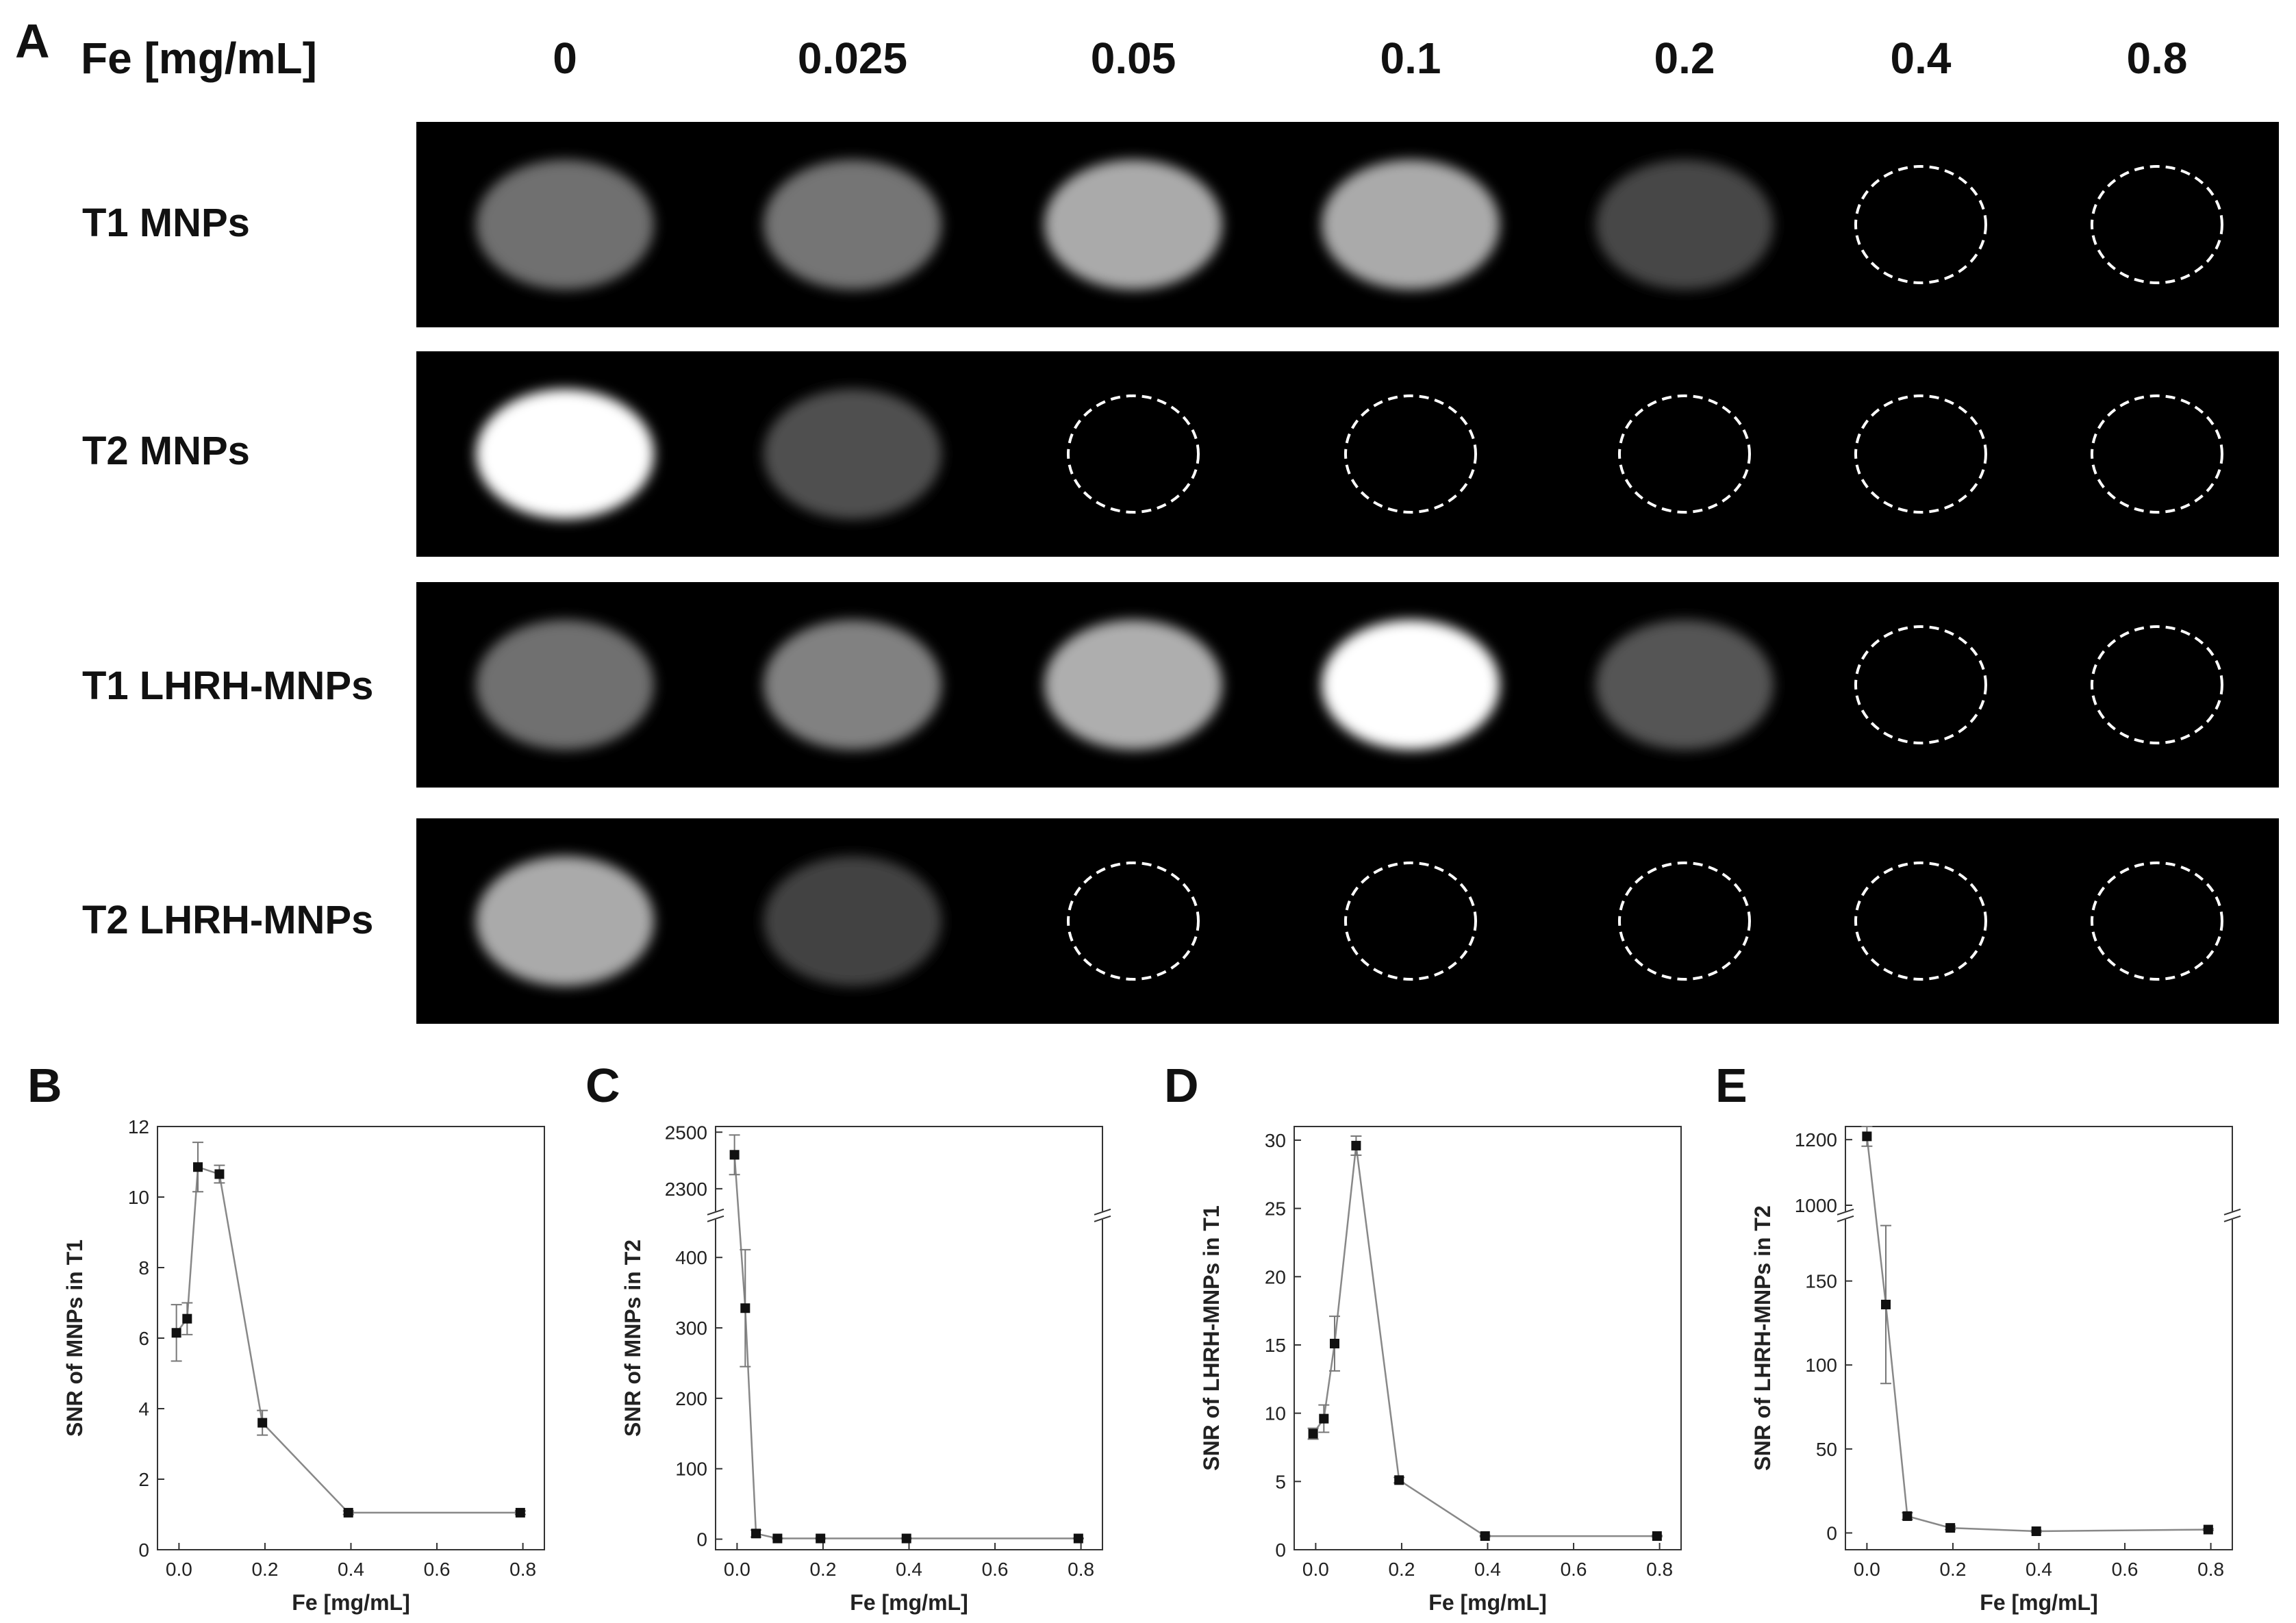 This screenshot has height=1623, width=2296. What do you see at coordinates (1275, 1345) in the screenshot?
I see `y-tick-label: 15` at bounding box center [1275, 1345].